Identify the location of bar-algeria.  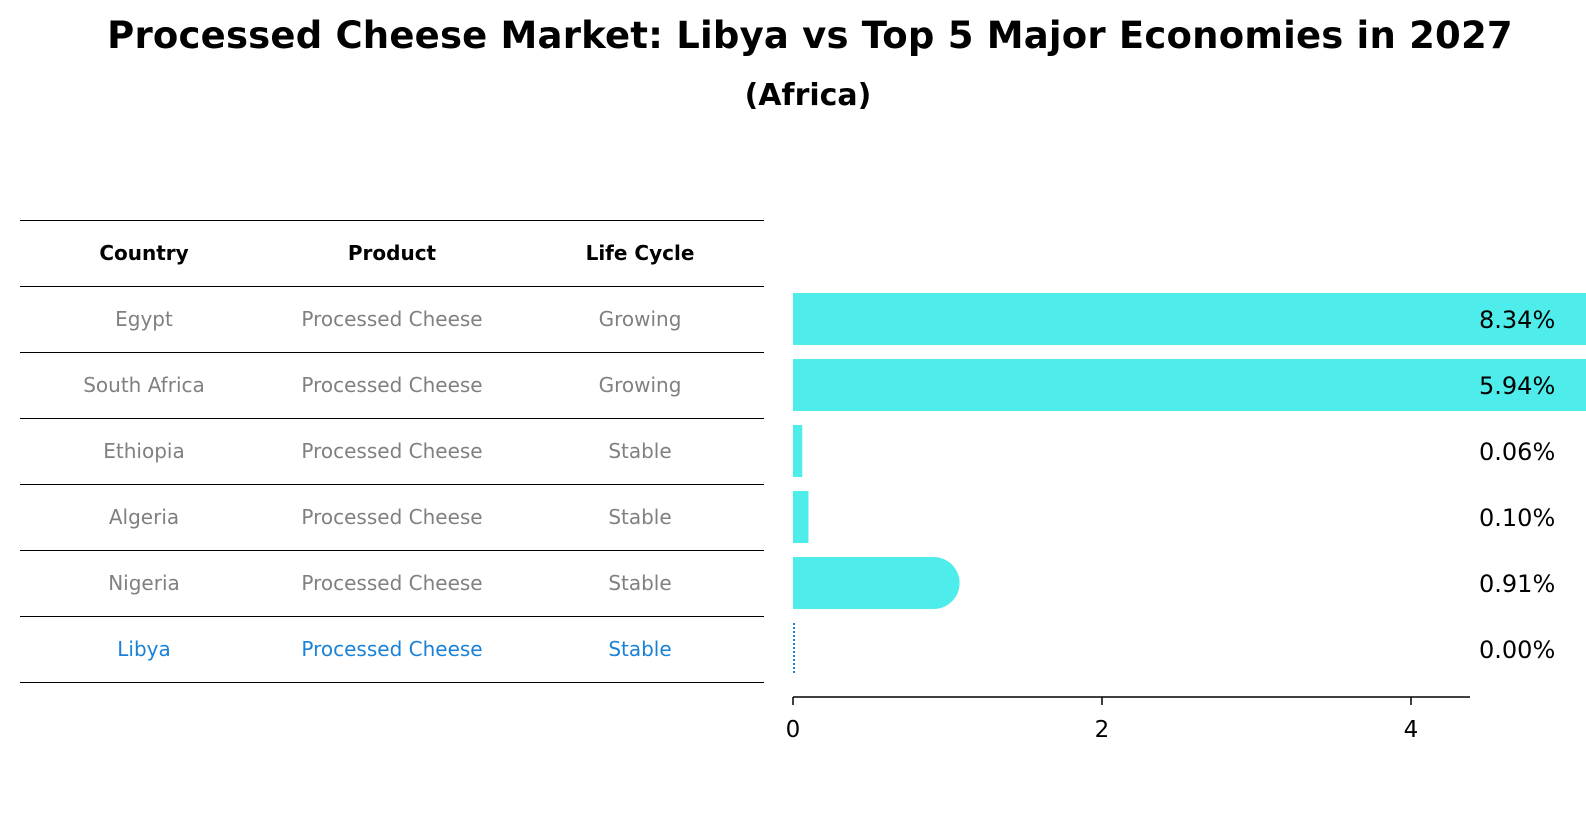
(801, 517).